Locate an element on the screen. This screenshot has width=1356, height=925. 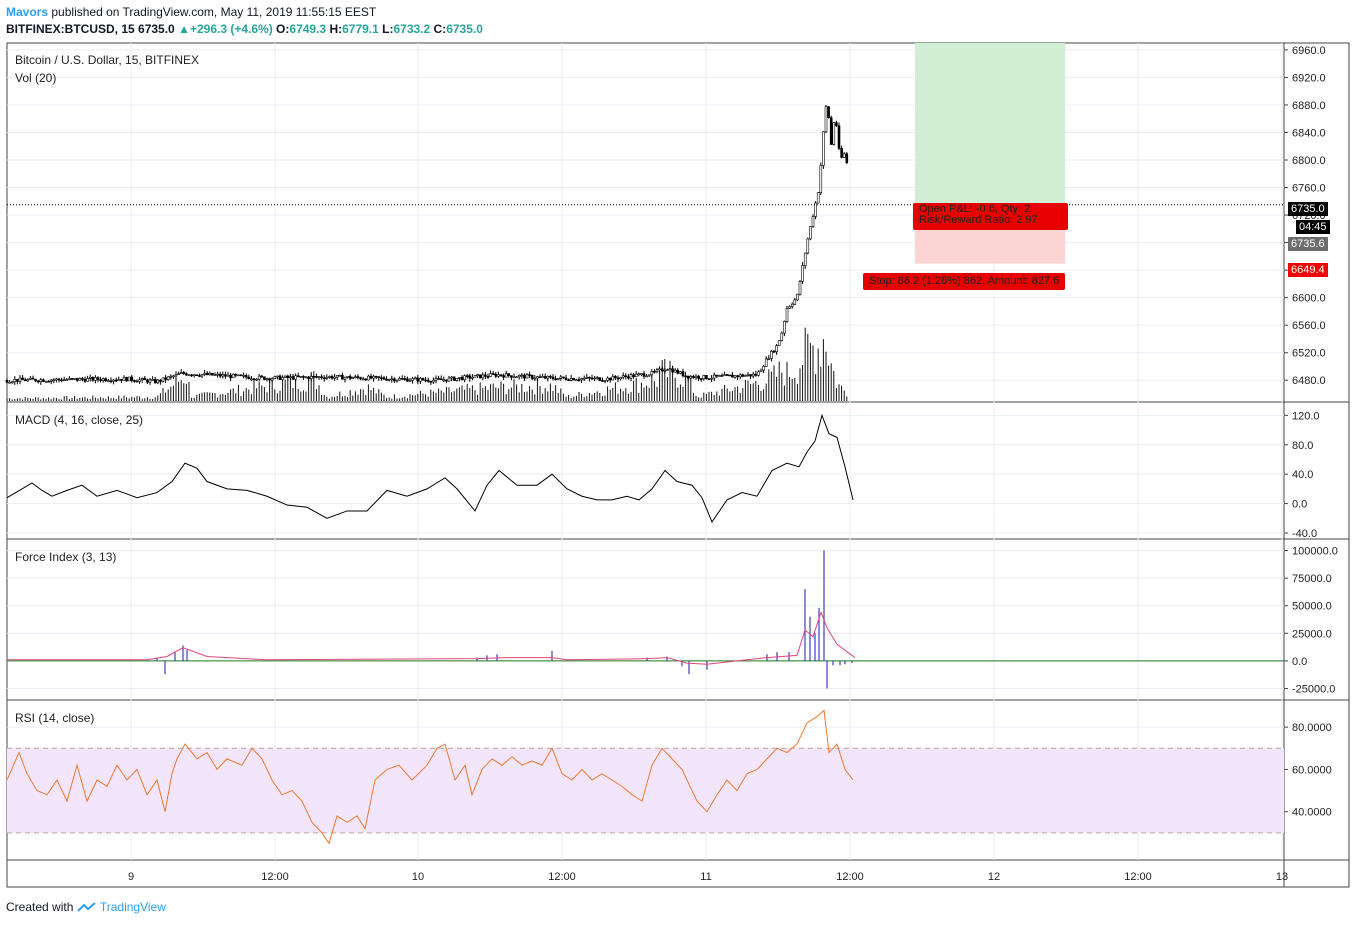
price-tick-label: 6760.0 is located at coordinates (1309, 189).